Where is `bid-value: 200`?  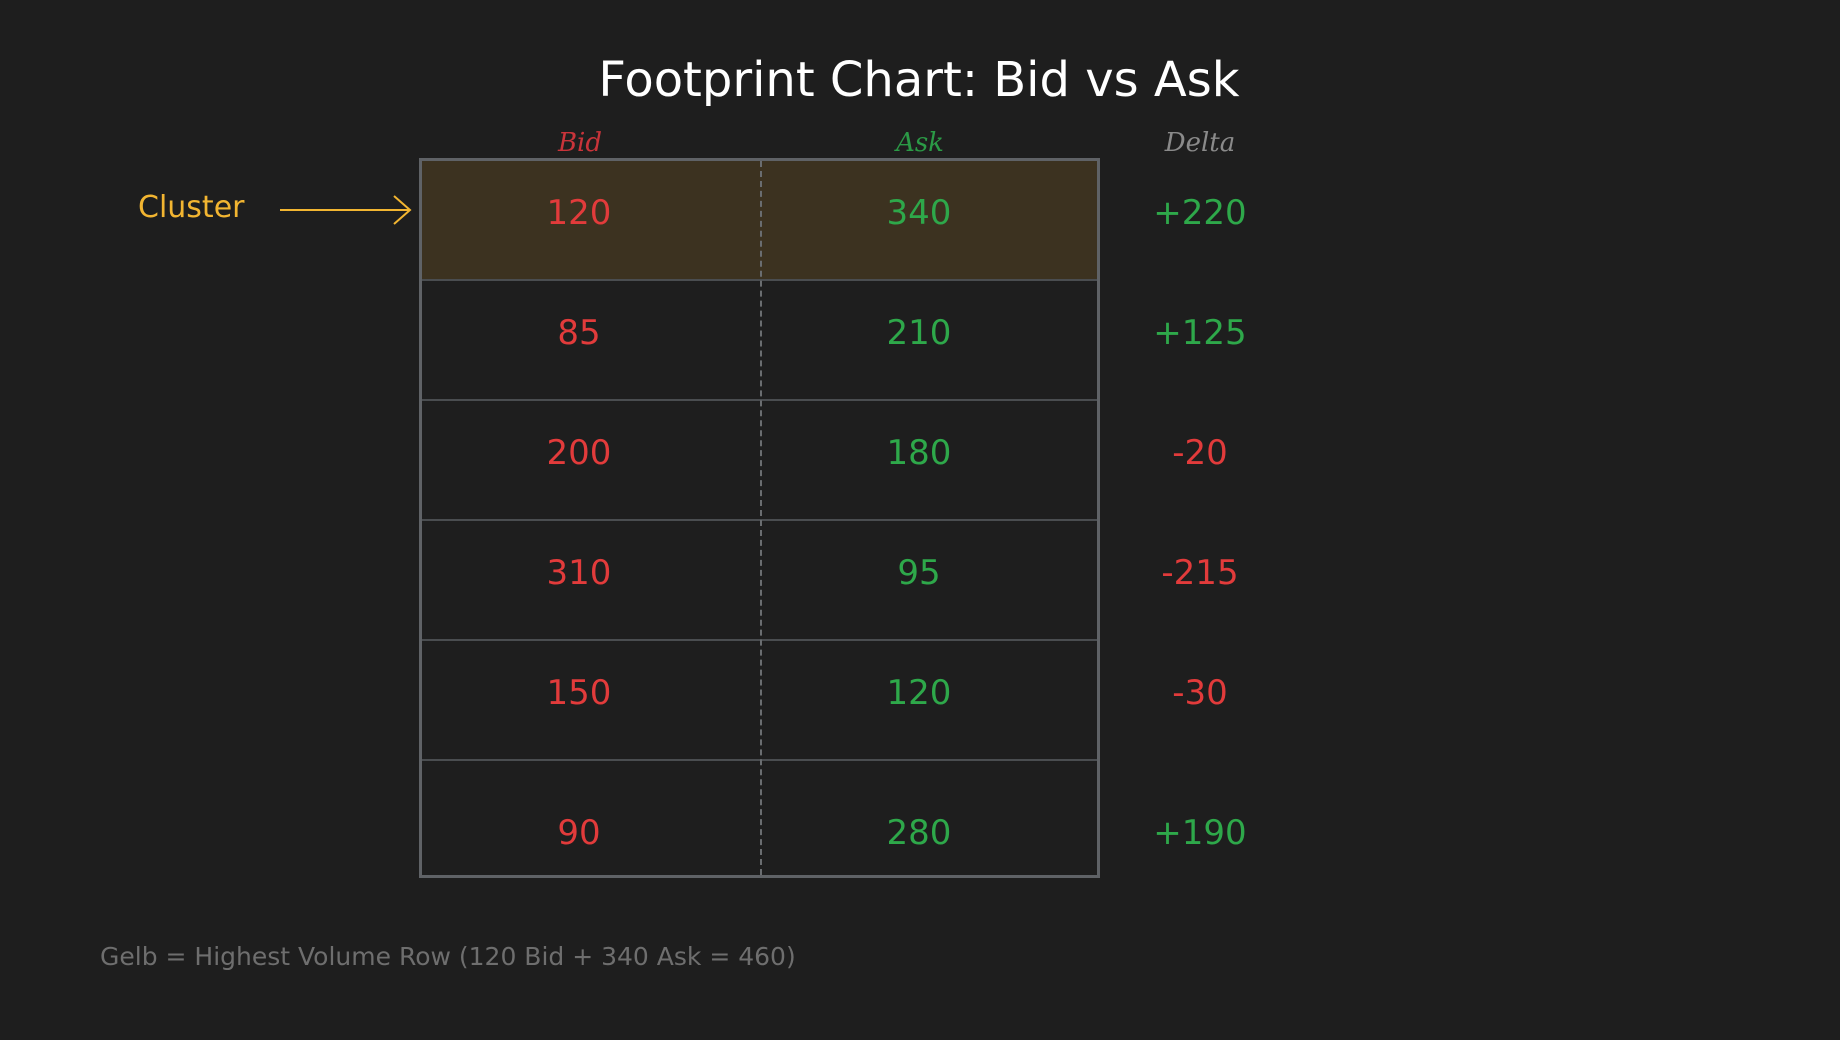
bid-value: 200 is located at coordinates (579, 453).